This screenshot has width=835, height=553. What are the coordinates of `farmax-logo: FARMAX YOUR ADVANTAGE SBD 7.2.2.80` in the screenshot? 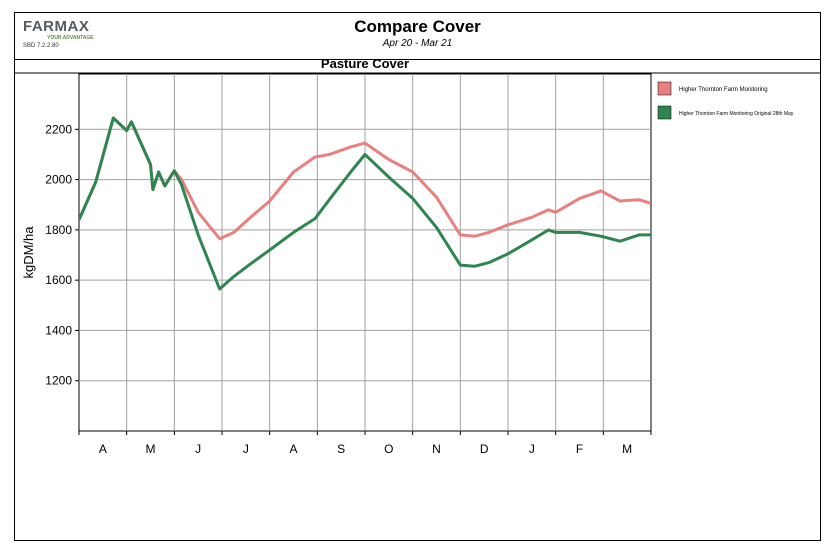 It's located at (68, 37).